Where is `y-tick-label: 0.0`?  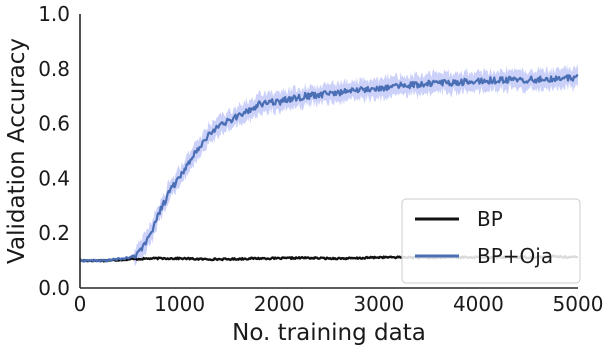 y-tick-label: 0.0 is located at coordinates (54, 288).